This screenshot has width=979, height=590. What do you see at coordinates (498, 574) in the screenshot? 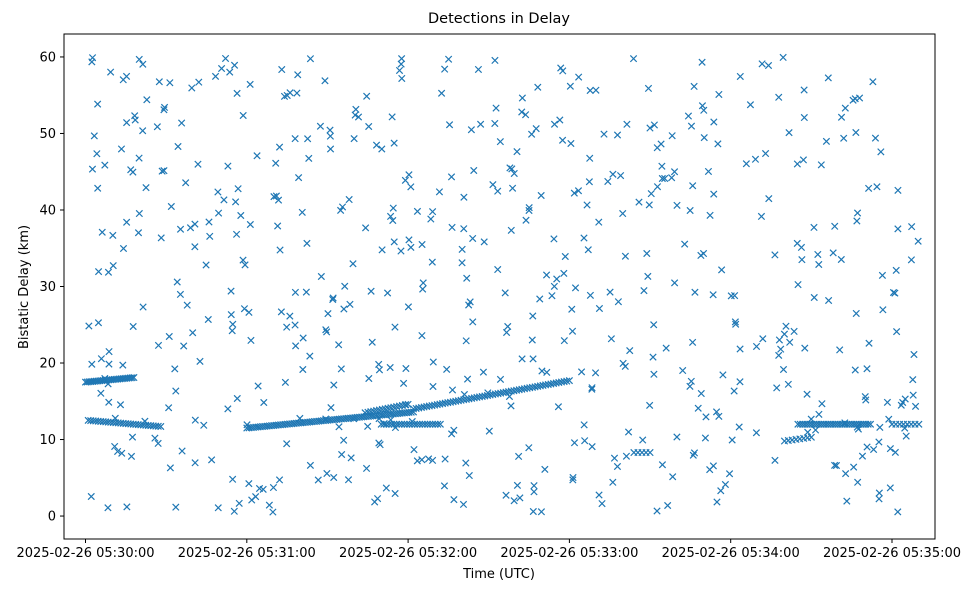
I see `x-axis-label: Time (UTC)` at bounding box center [498, 574].